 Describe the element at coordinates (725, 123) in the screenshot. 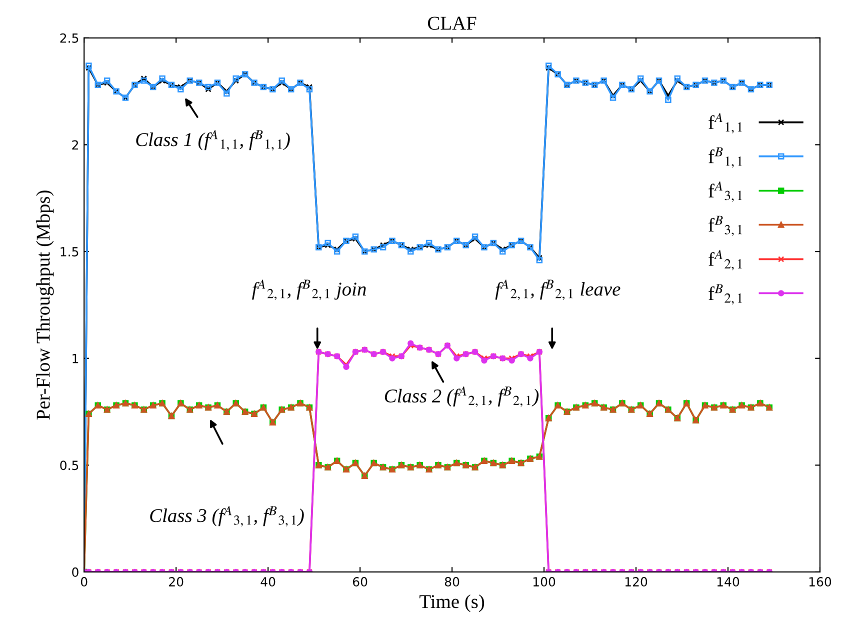

I see `legend-label: f$^{A}$$_{1,1}$` at that location.